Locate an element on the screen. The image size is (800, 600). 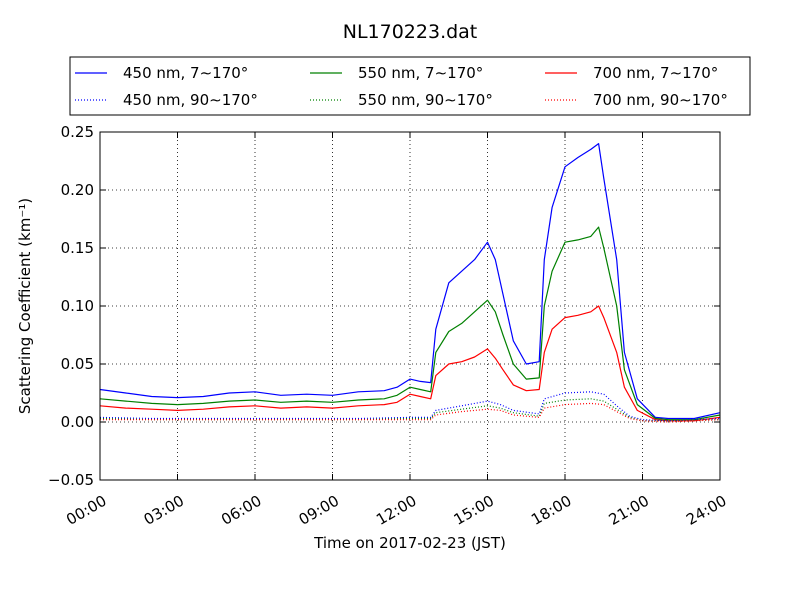
y-tick-label: 0.20 is located at coordinates (77, 190).